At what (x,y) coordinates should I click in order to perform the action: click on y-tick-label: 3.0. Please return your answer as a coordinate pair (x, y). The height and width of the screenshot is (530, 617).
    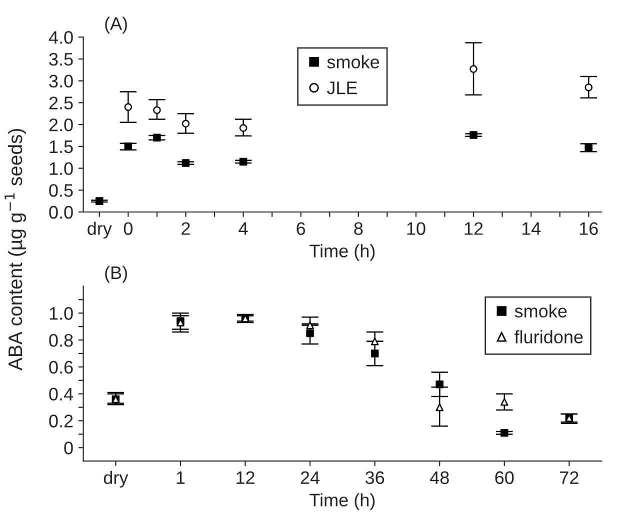
    Looking at the image, I should click on (61, 81).